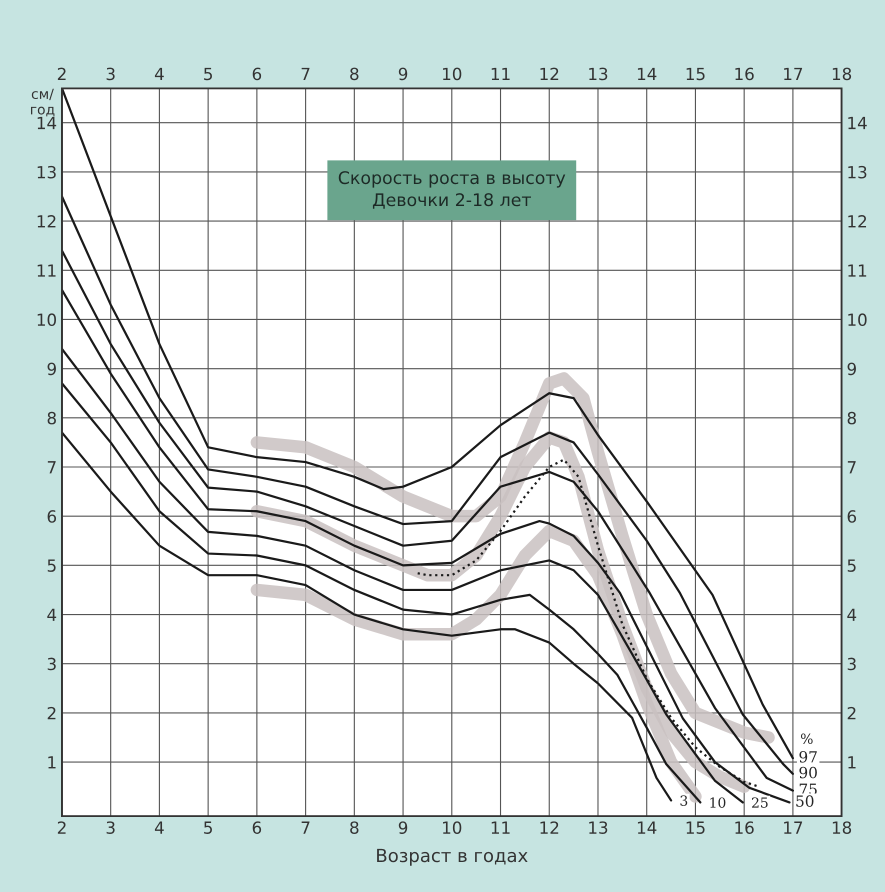 This screenshot has width=885, height=892. What do you see at coordinates (452, 74) in the screenshot?
I see `x2-tick-label: 10` at bounding box center [452, 74].